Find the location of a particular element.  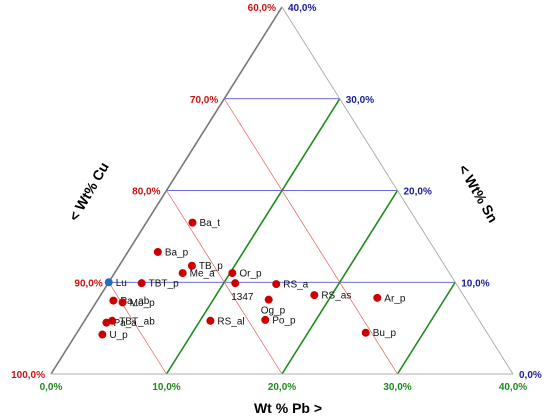

data-point: Me_a is located at coordinates (196, 274).